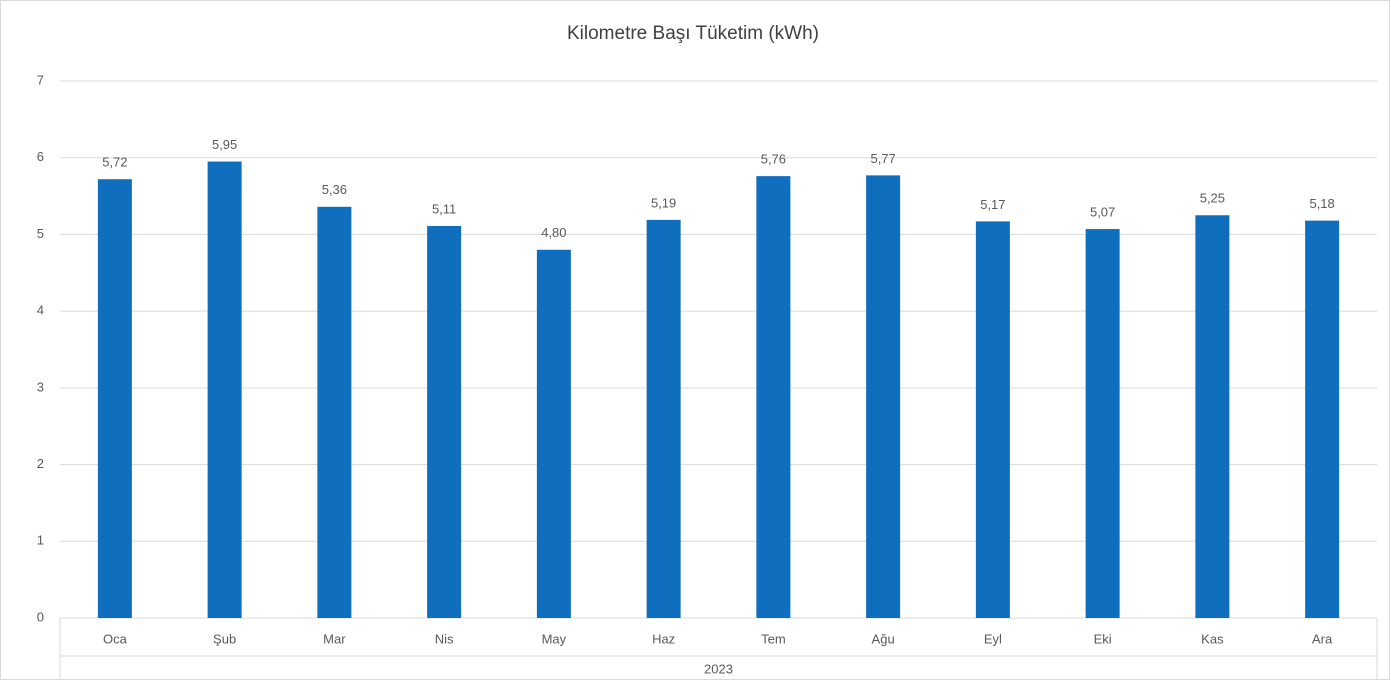  What do you see at coordinates (115, 638) in the screenshot?
I see `x-tick-label: Oca` at bounding box center [115, 638].